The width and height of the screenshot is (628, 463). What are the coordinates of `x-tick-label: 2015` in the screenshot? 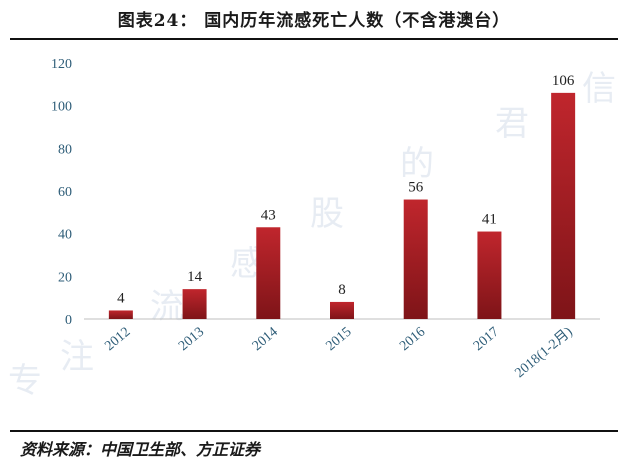 It's located at (338, 339).